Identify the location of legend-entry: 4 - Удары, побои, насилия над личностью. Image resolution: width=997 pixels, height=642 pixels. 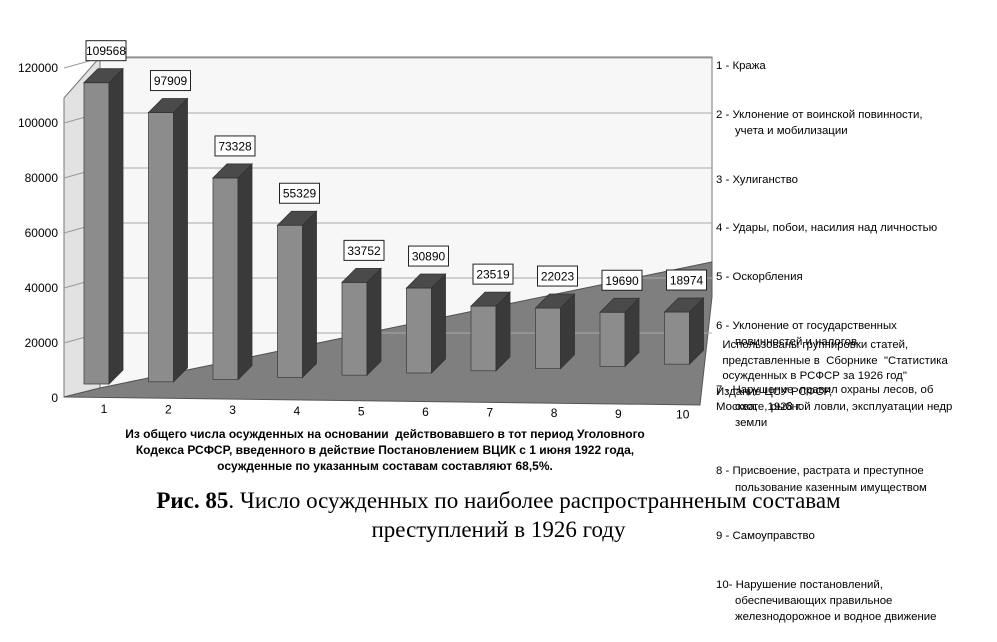
(827, 228).